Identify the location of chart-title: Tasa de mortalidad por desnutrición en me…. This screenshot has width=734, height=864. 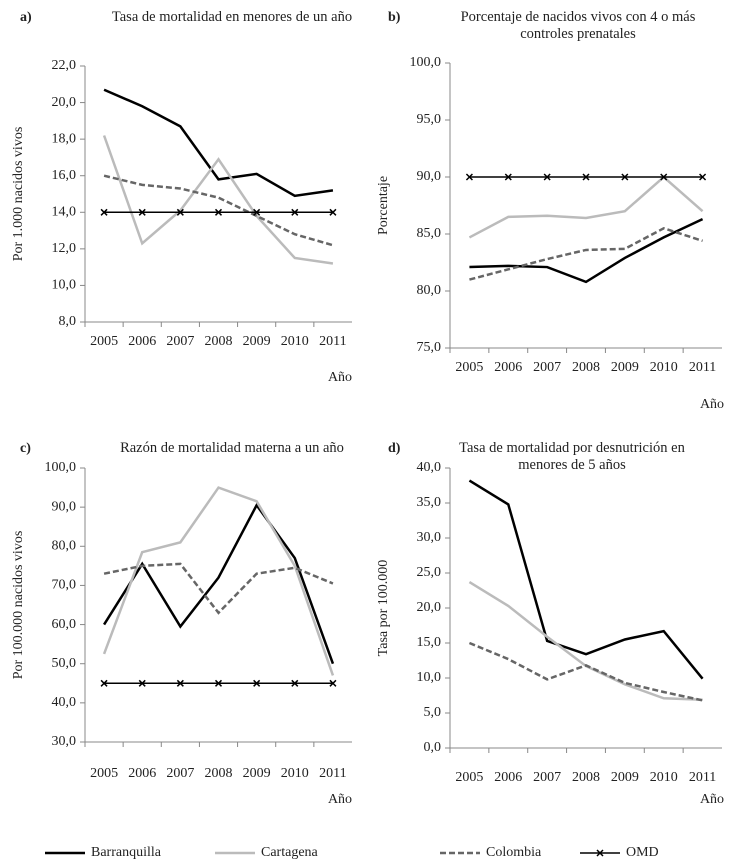
(572, 456).